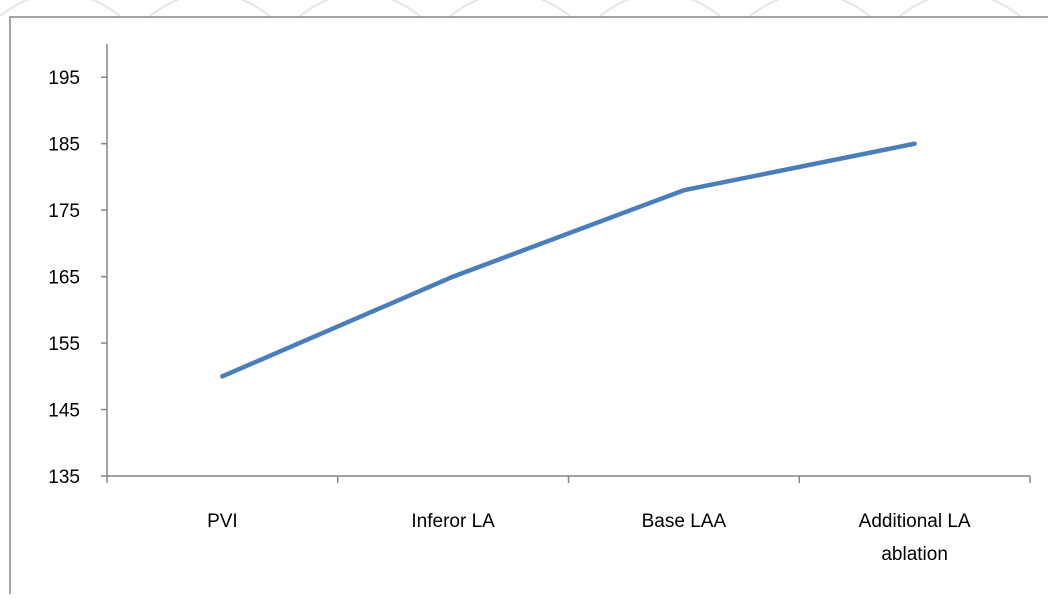  I want to click on watermark-arcs, so click(510, 8).